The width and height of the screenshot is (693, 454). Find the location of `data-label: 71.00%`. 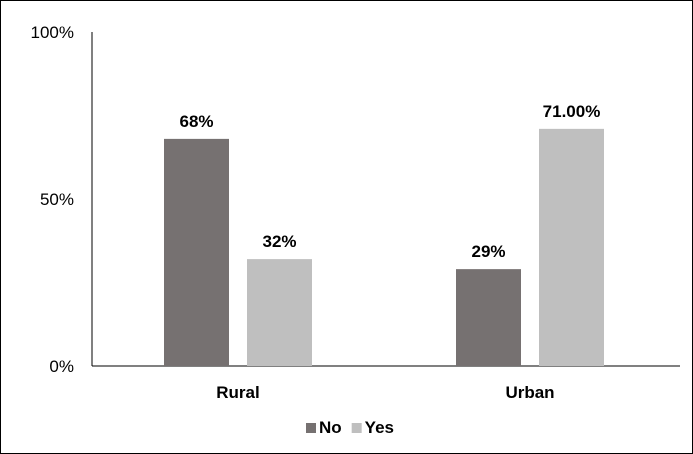

data-label: 71.00% is located at coordinates (572, 111).